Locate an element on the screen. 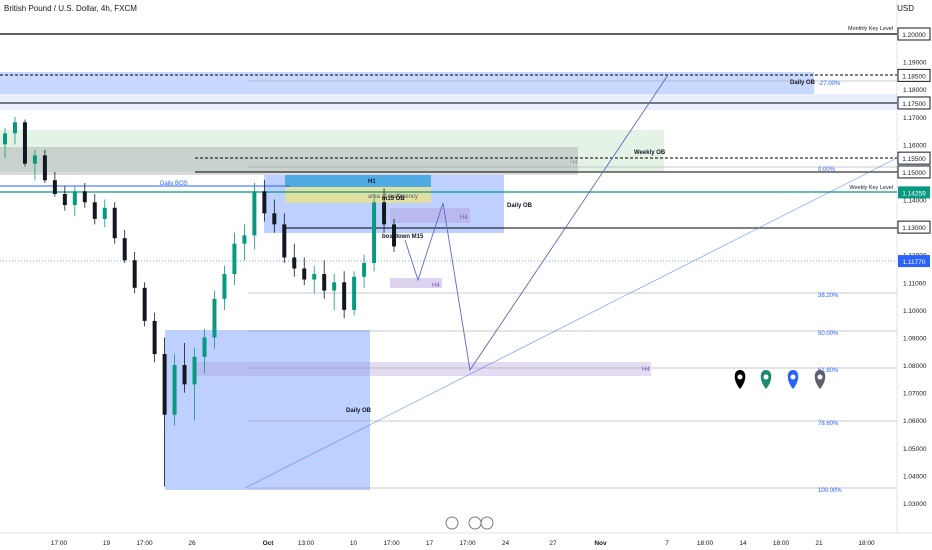 This screenshot has width=932, height=550. weekly-ob-label: Weekly OB is located at coordinates (650, 153).